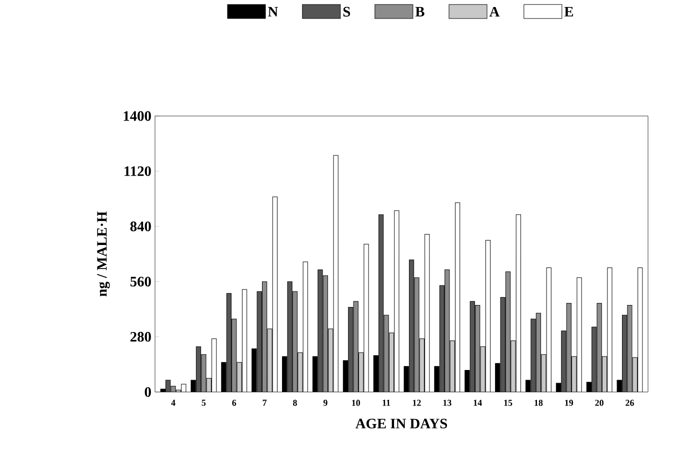 This screenshot has height=466, width=676. What do you see at coordinates (386, 403) in the screenshot?
I see `x-tick-label: 11` at bounding box center [386, 403].